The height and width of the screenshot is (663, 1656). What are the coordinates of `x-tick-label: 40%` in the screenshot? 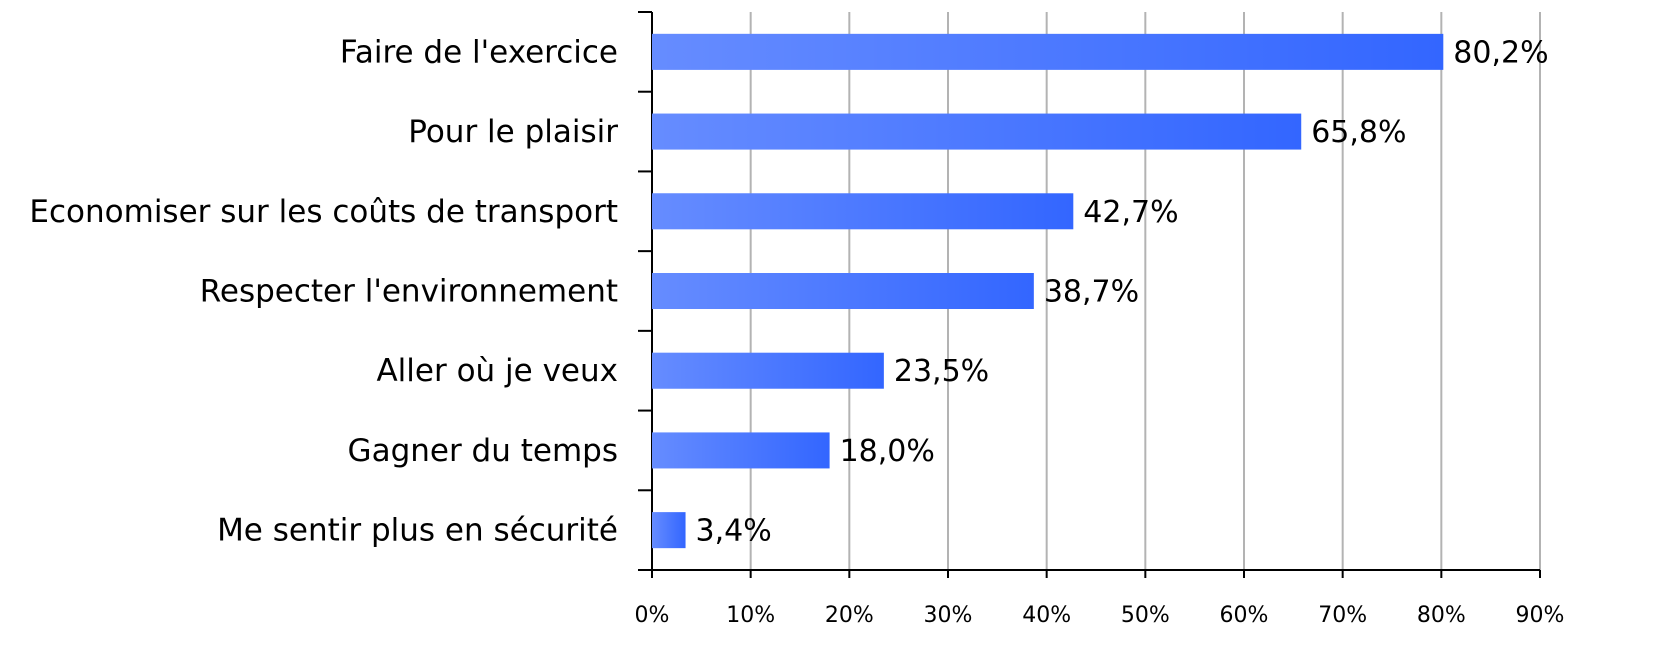 It's located at (1046, 615).